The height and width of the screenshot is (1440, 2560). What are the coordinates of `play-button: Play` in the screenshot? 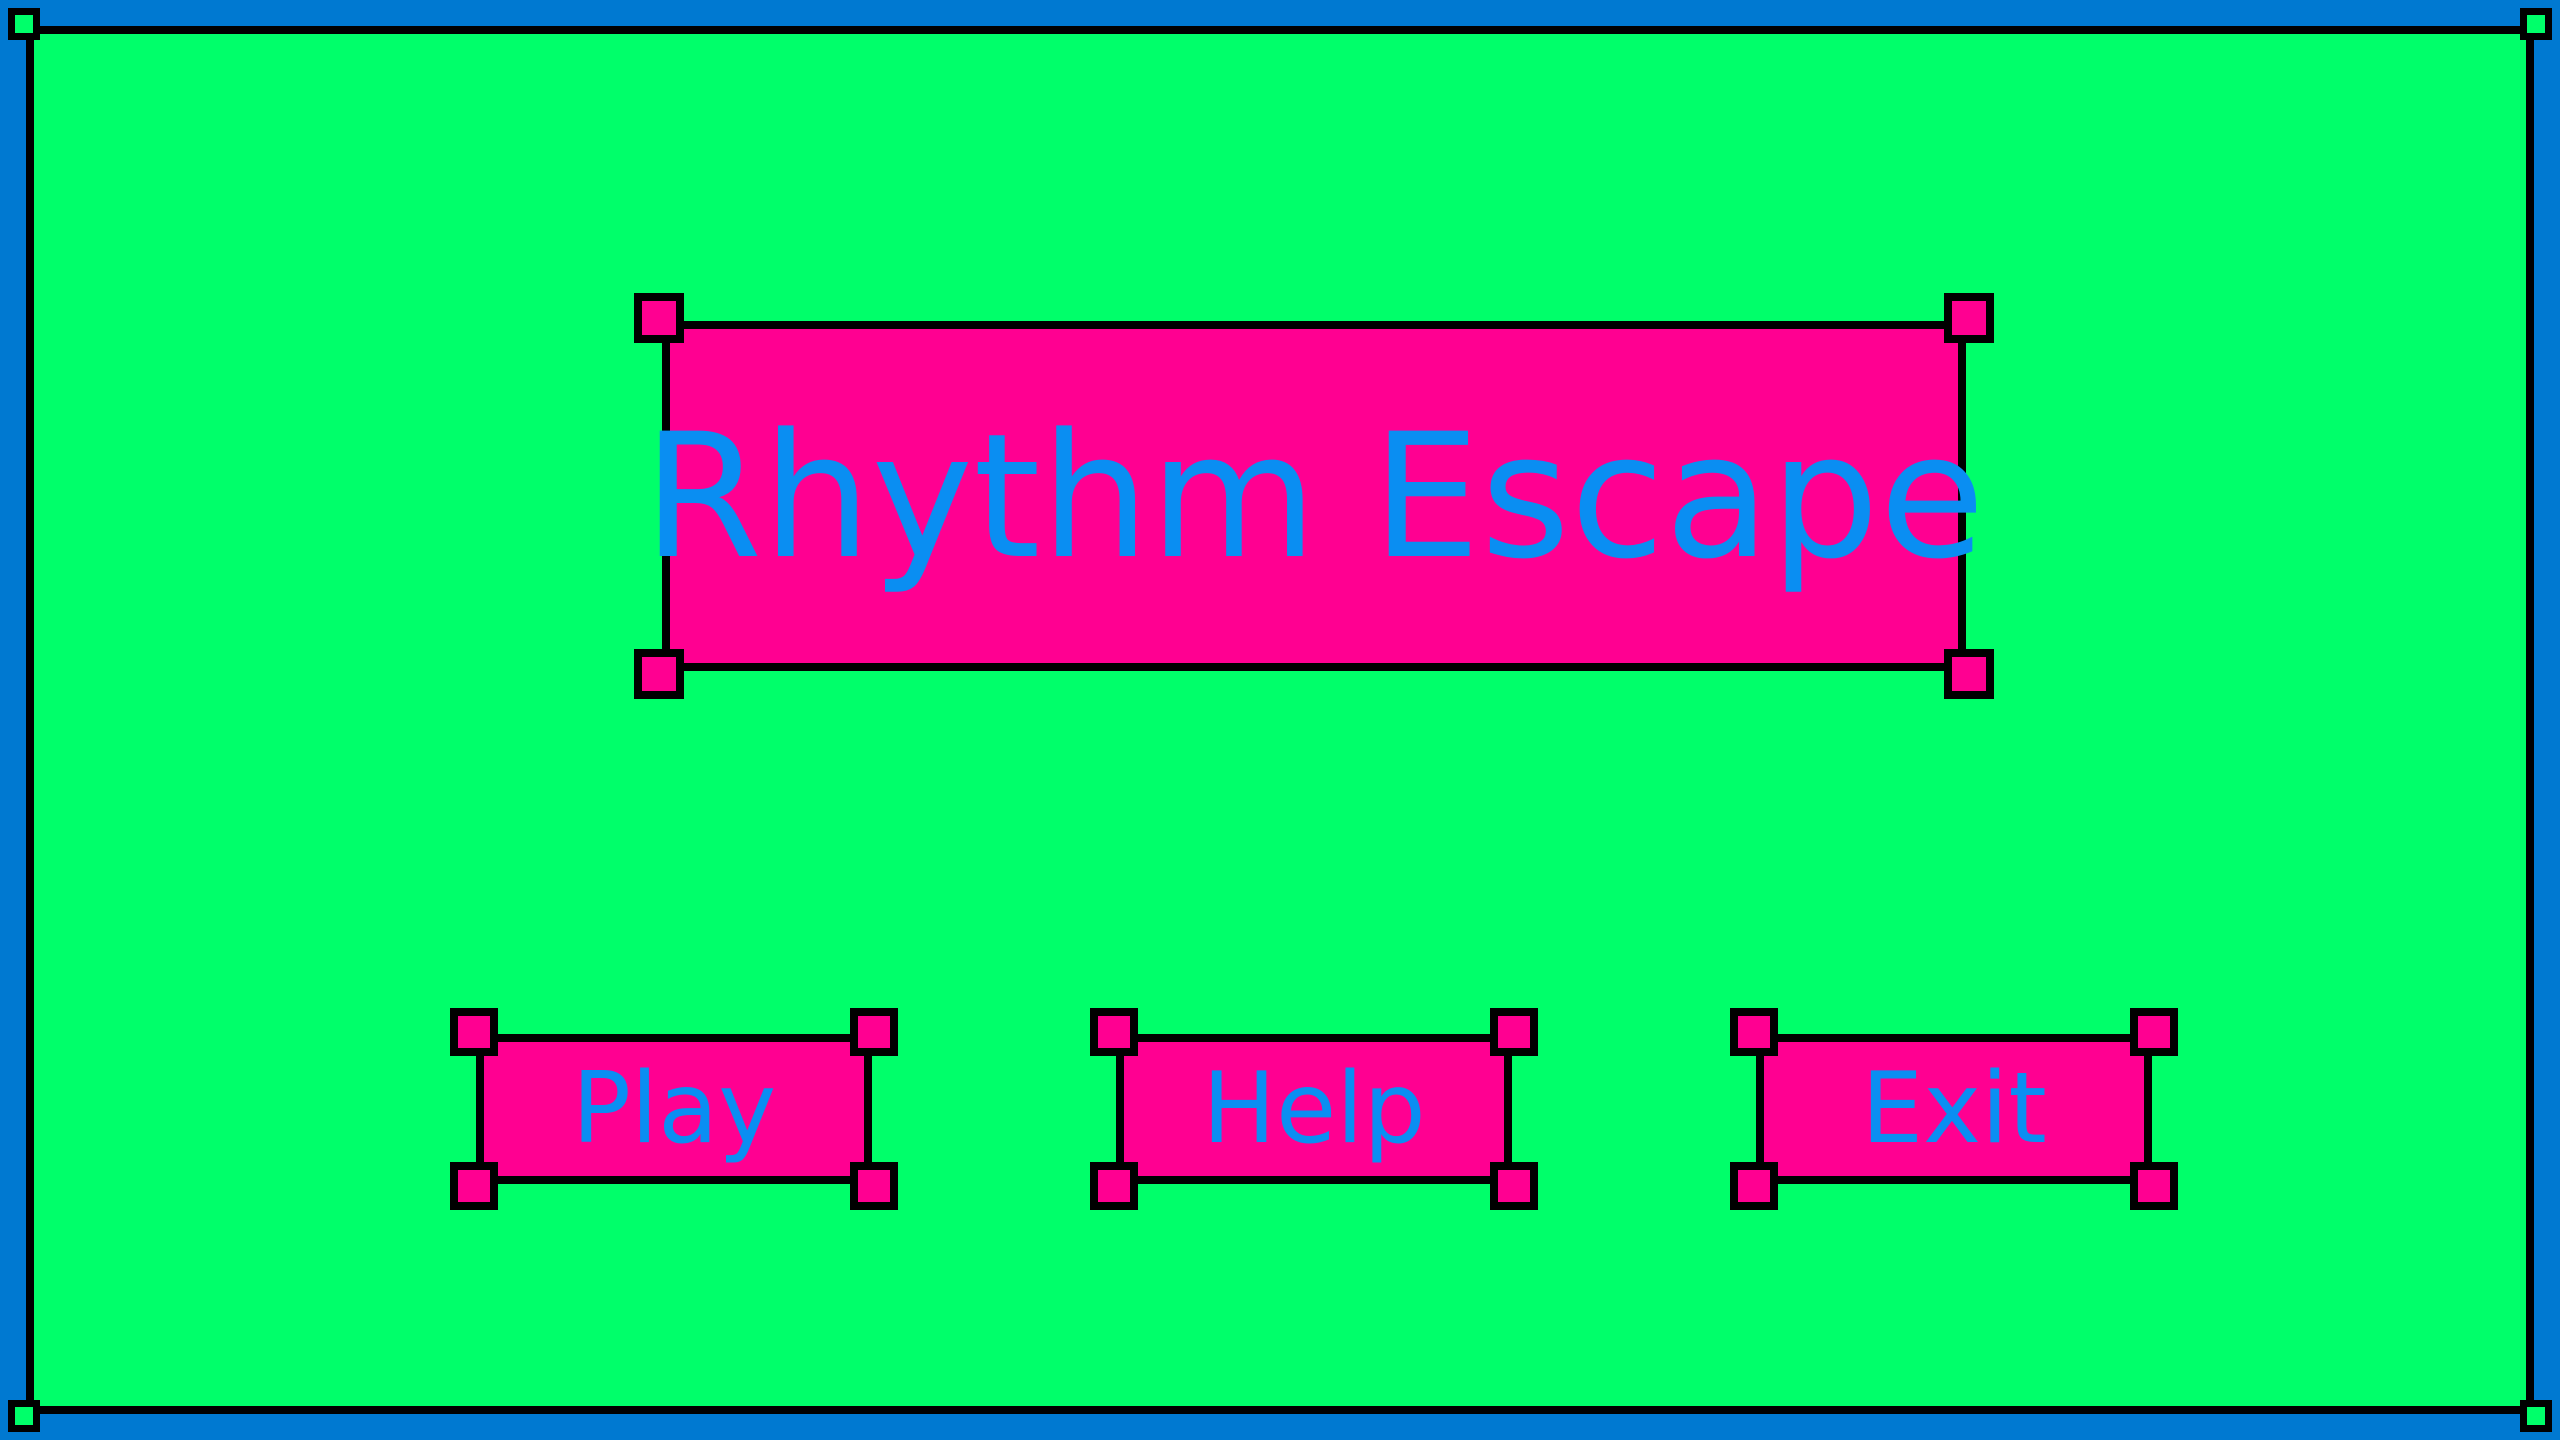 It's located at (674, 1109).